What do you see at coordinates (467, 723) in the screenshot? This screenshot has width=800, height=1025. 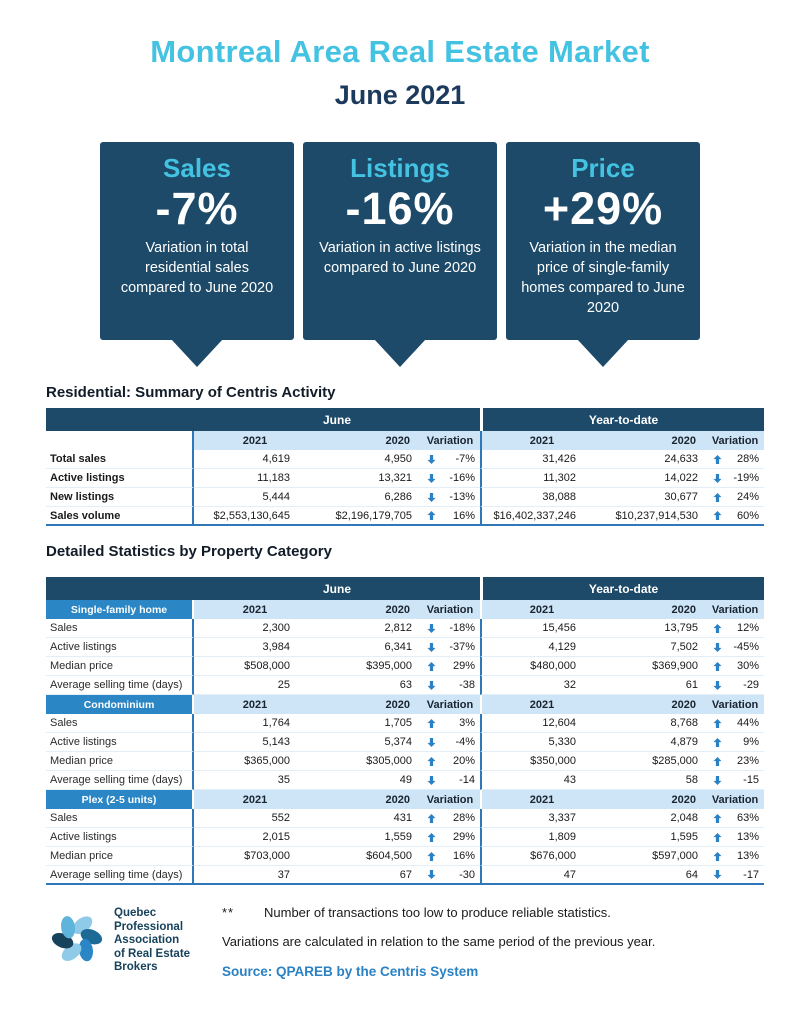 I see `variation-value: 3%` at bounding box center [467, 723].